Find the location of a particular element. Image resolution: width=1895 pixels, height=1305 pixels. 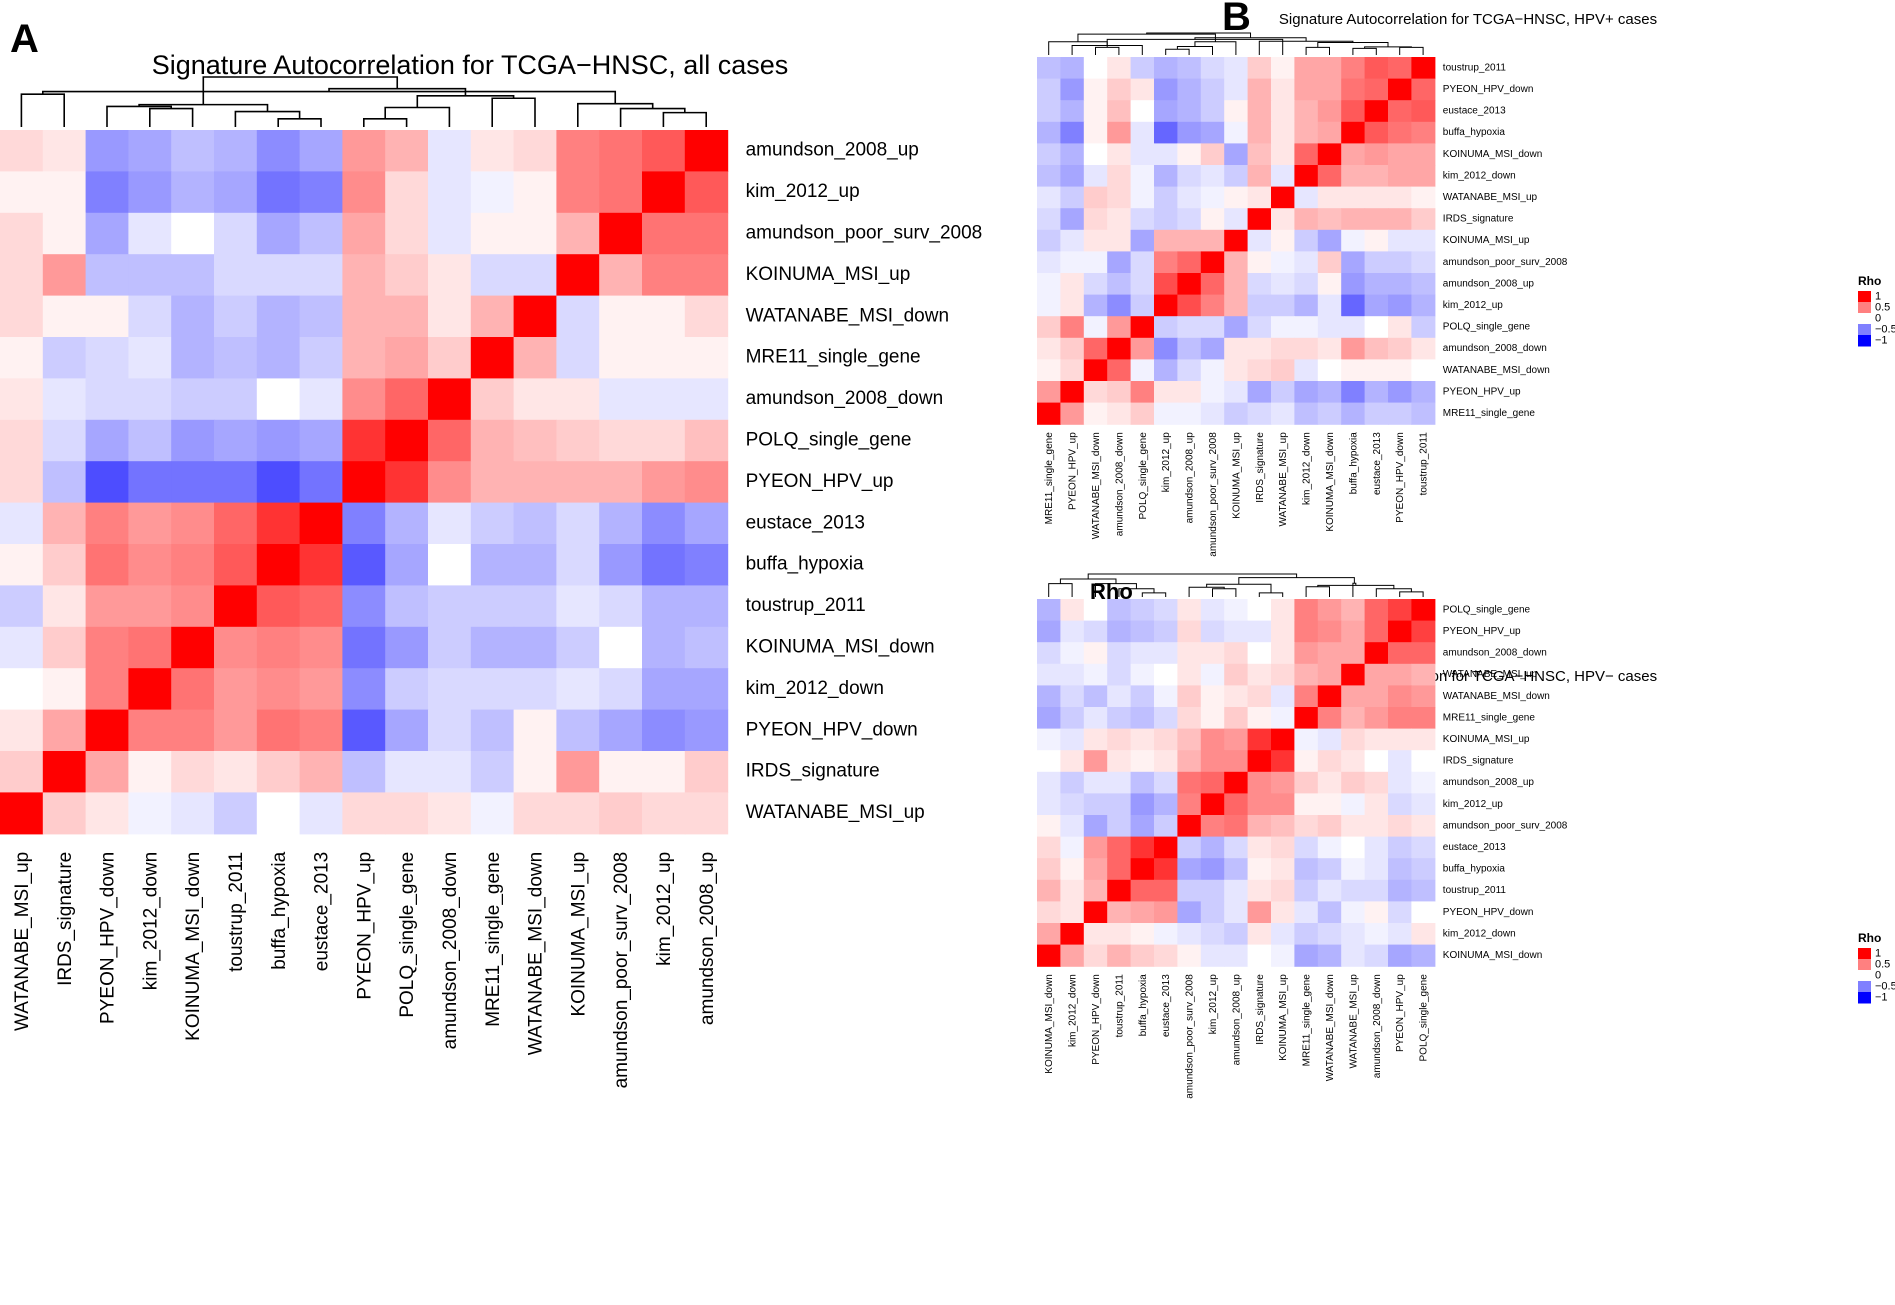

column-label: KOINUMA_MSI_up is located at coordinates (1236, 475).